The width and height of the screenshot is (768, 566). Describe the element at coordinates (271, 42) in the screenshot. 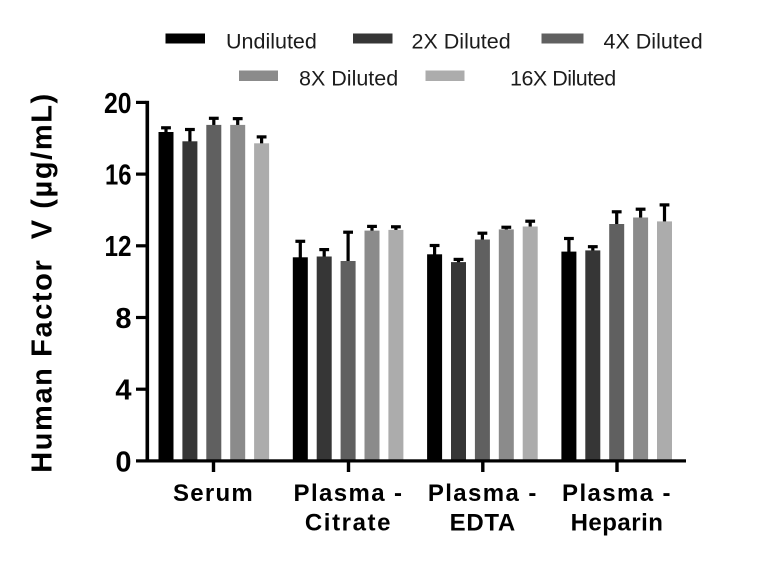

I see `svg-text: Undiluted` at that location.